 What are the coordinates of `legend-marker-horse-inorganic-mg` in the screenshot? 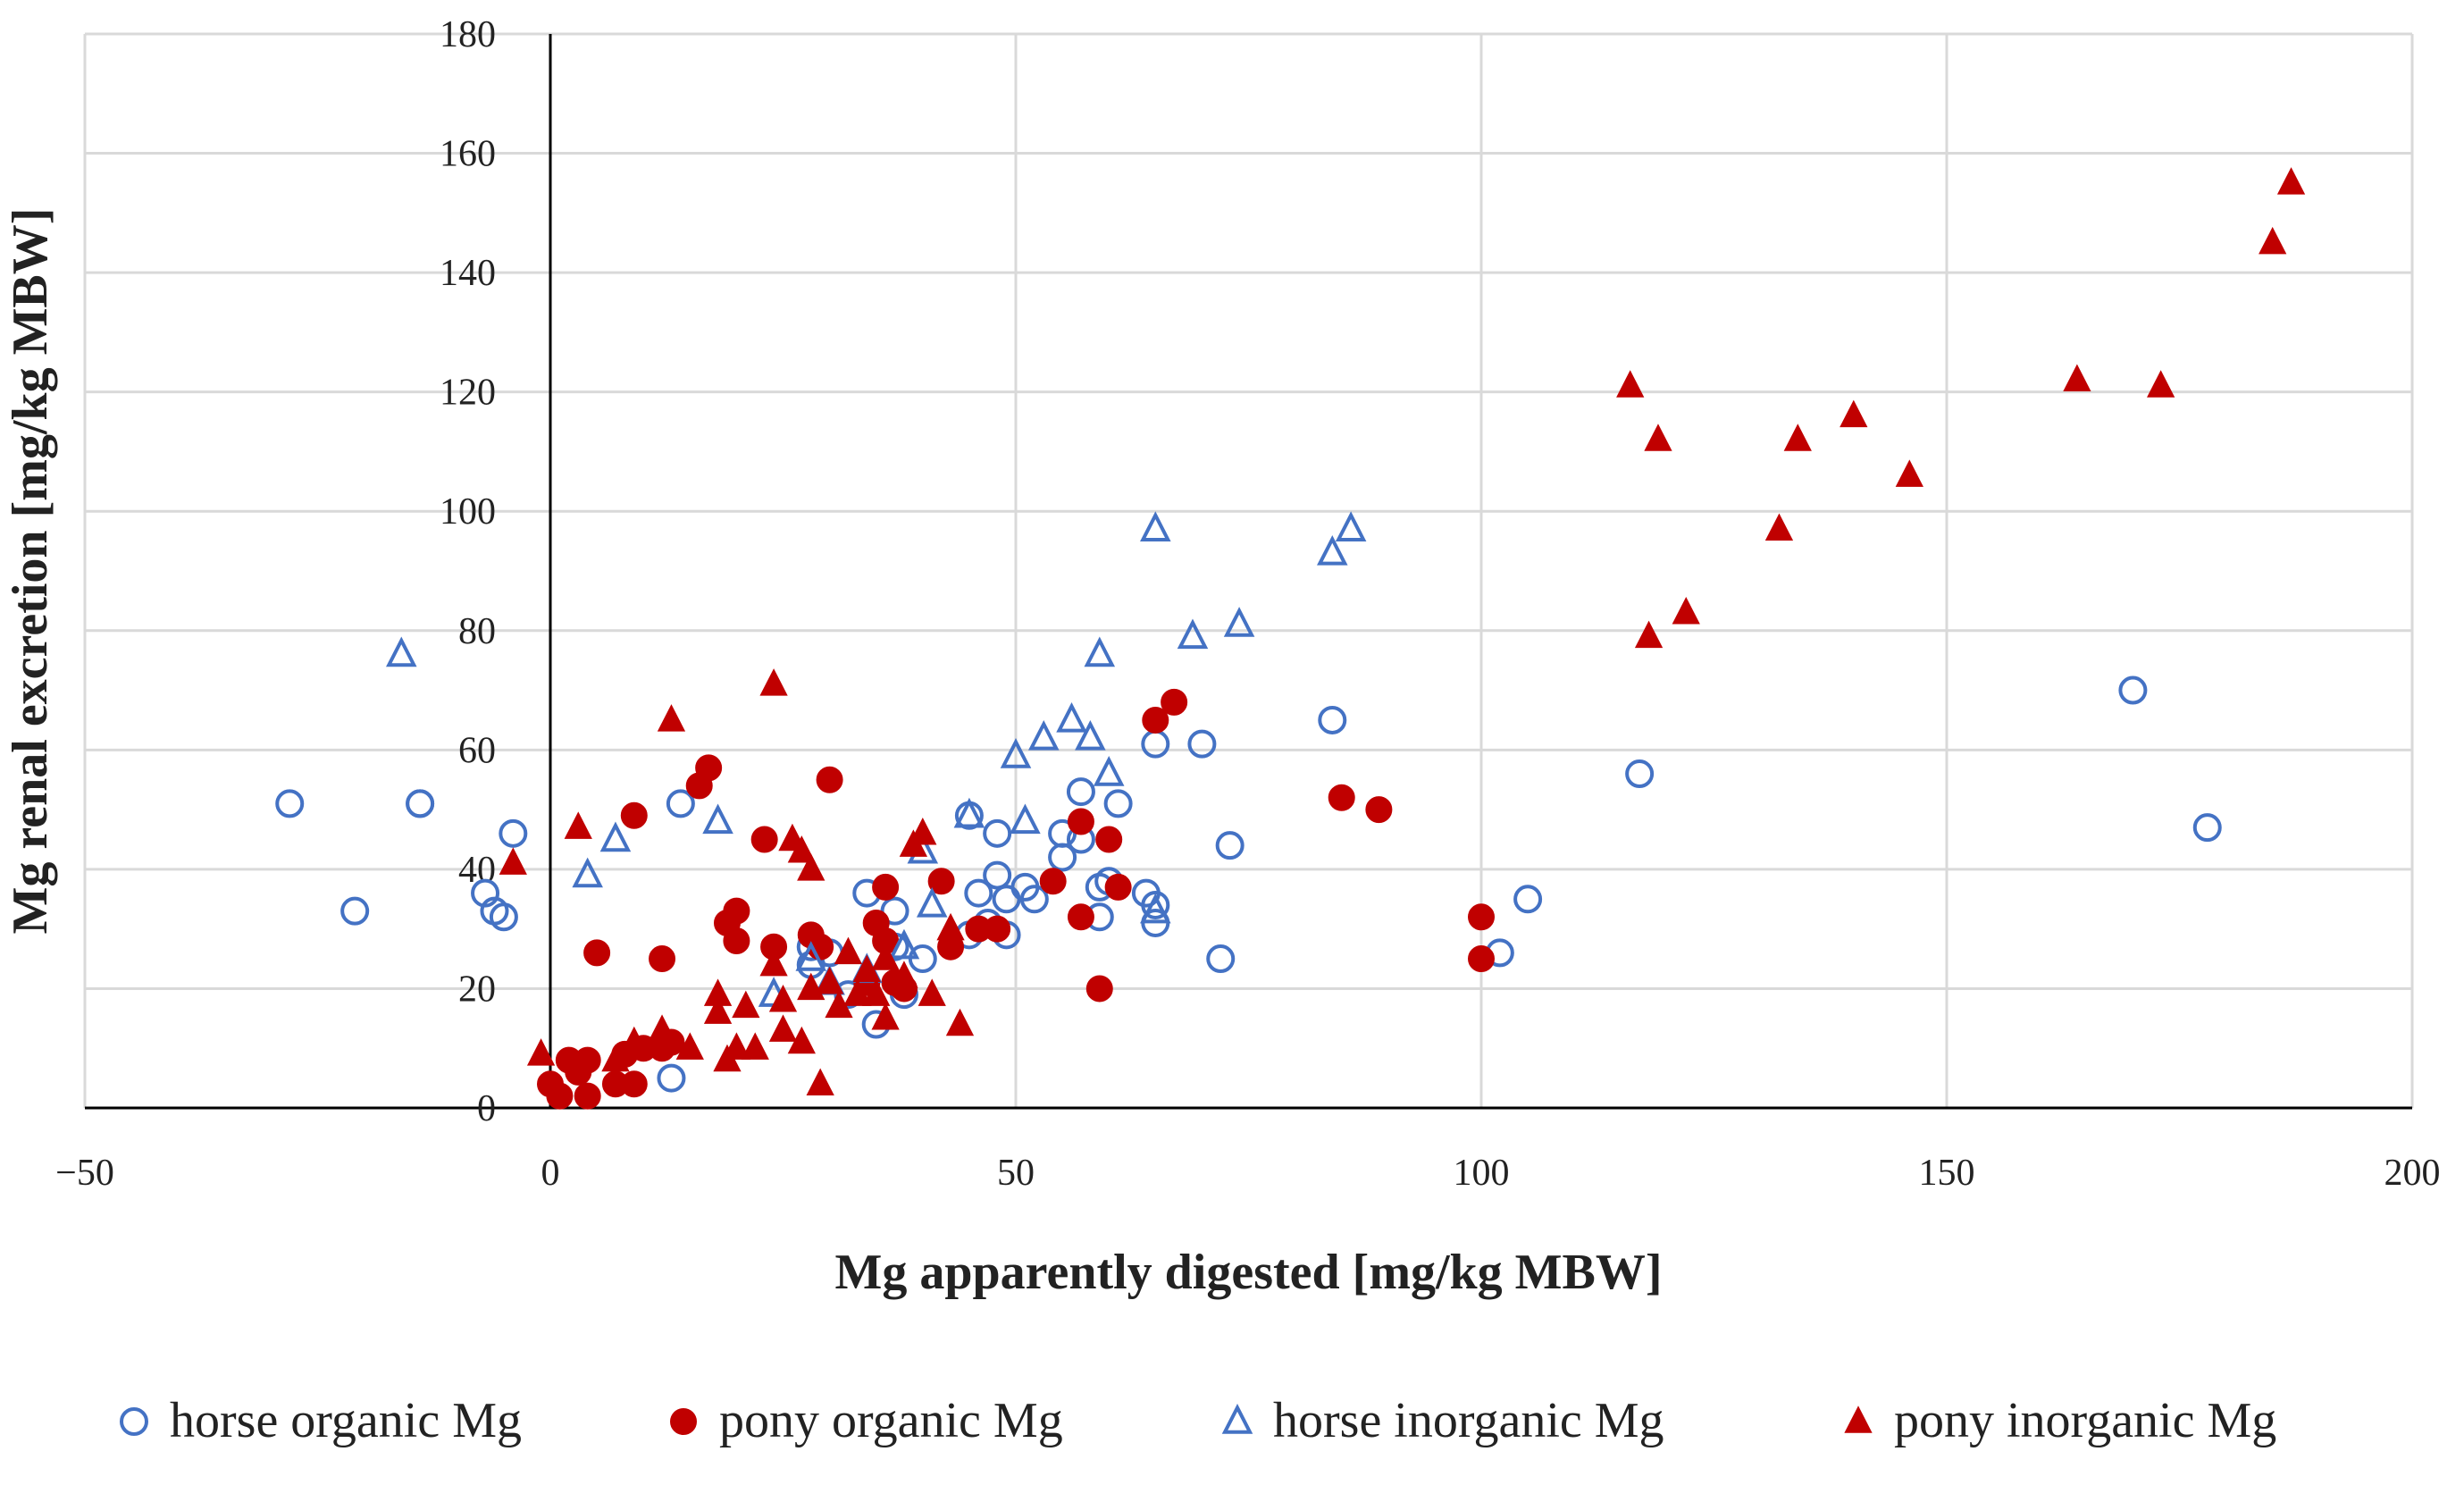 It's located at (1237, 1419).